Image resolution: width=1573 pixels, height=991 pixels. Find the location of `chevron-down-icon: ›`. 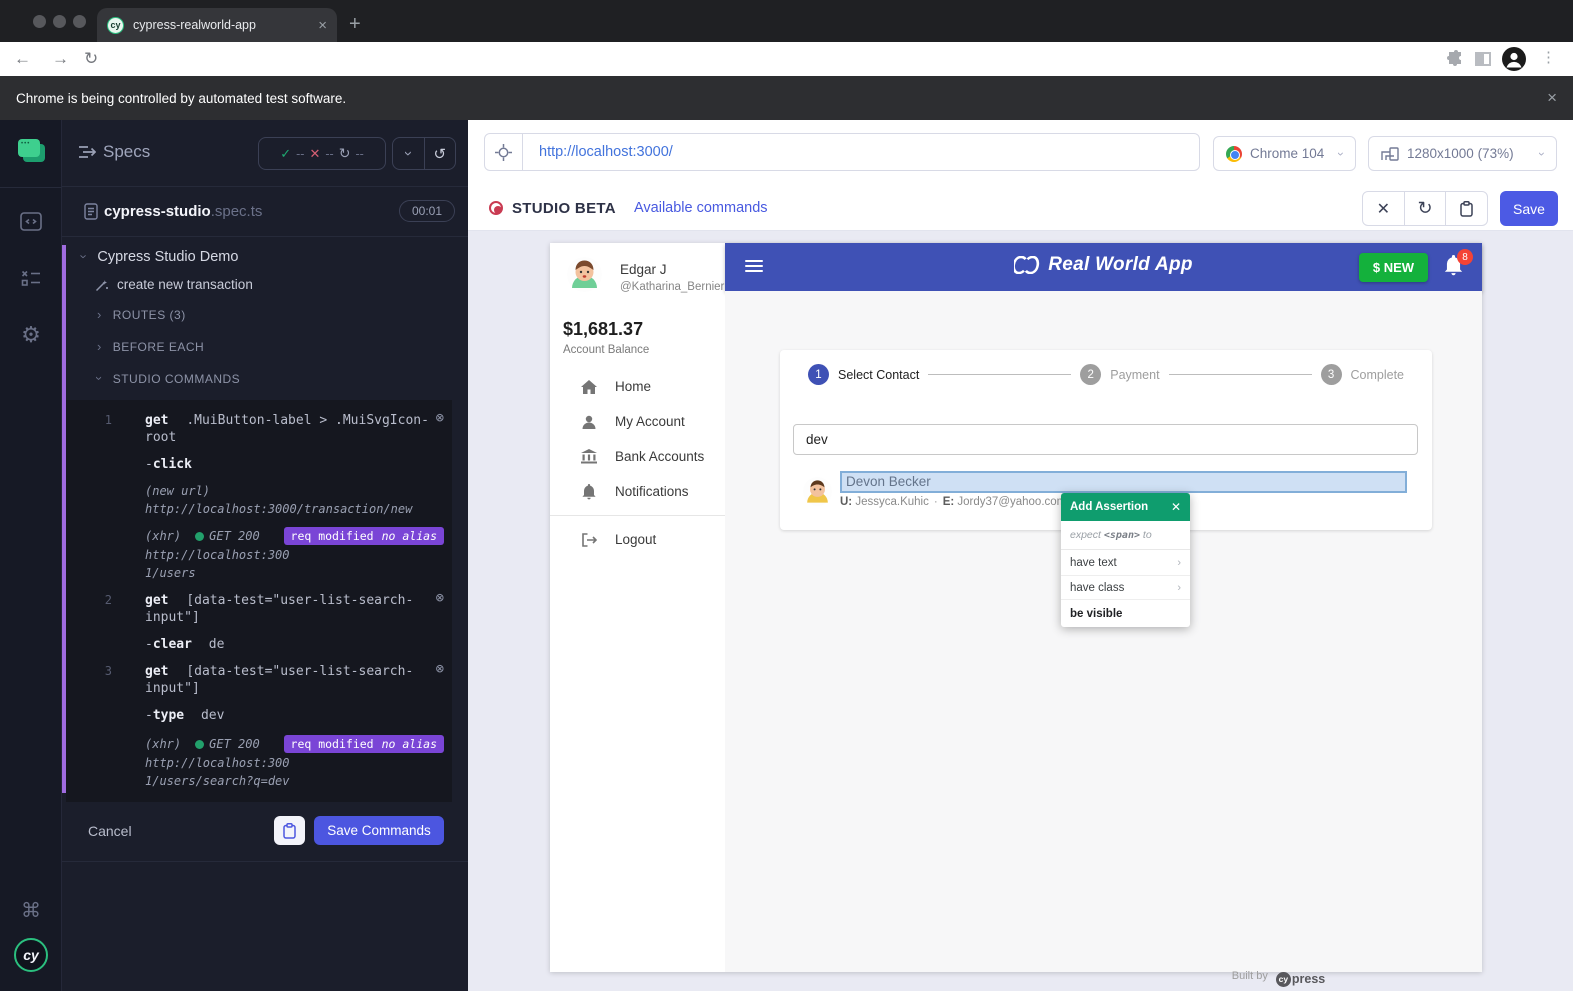

chevron-down-icon: › is located at coordinates (84, 256).